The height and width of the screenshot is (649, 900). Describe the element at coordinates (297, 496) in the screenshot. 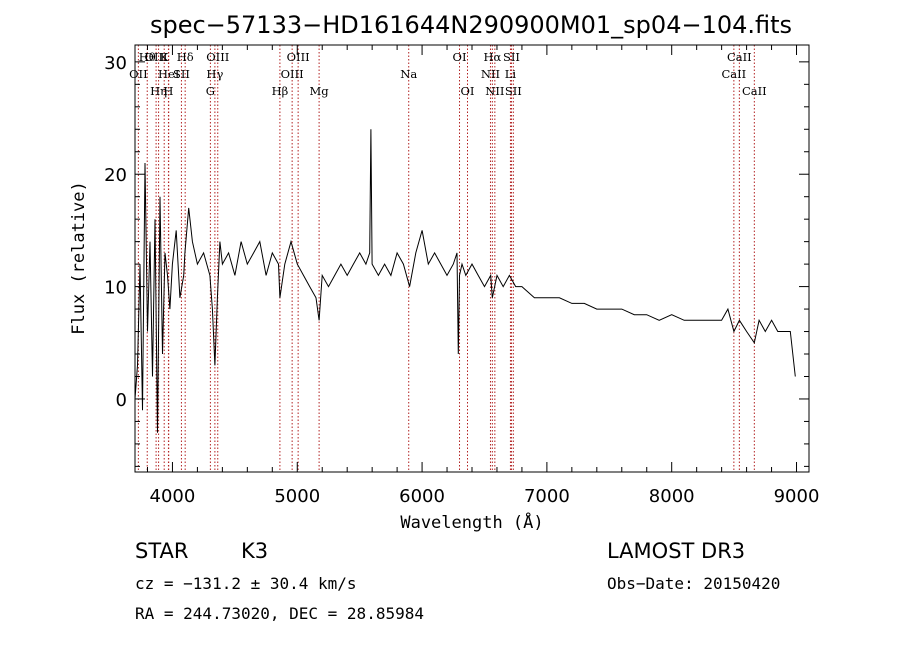

I see `x-tick-label: 5000` at that location.